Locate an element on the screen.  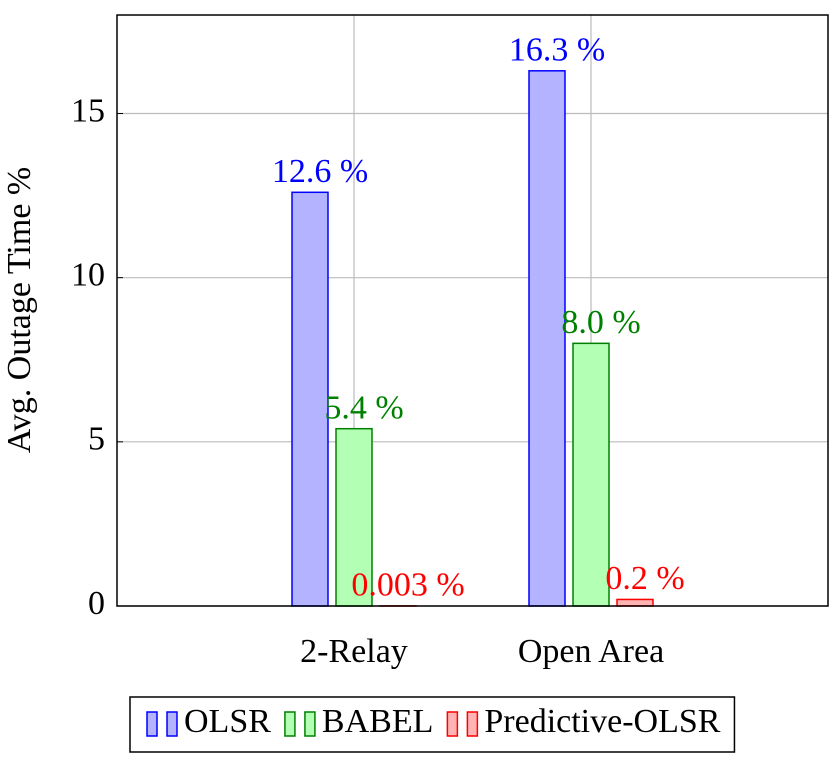
legend-label: Predictive-OLSR is located at coordinates (602, 721).